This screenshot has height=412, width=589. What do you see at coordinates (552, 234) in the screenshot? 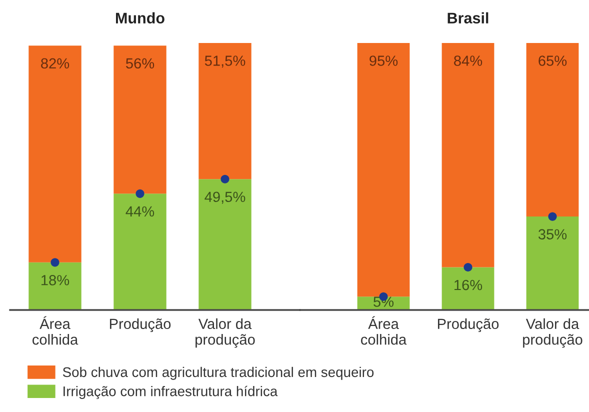
I see `data-label: 35%` at bounding box center [552, 234].